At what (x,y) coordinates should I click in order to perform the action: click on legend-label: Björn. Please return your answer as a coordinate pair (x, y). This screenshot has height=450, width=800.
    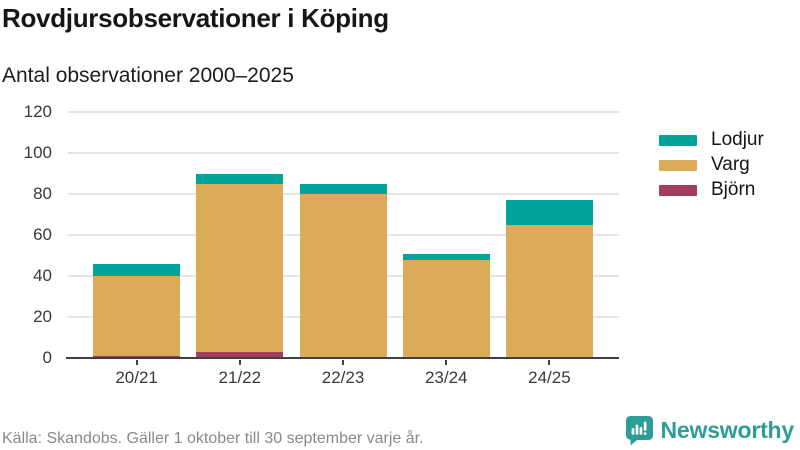
    Looking at the image, I should click on (733, 189).